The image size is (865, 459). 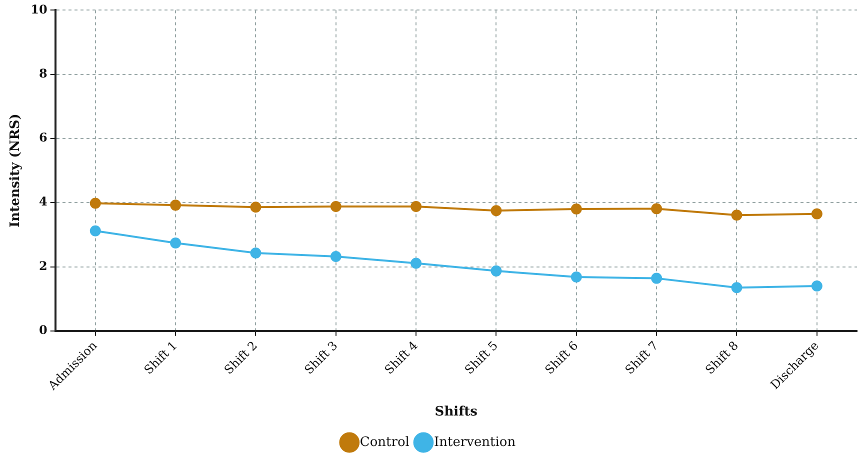 I want to click on x-axis-title: Shifts, so click(x=456, y=412).